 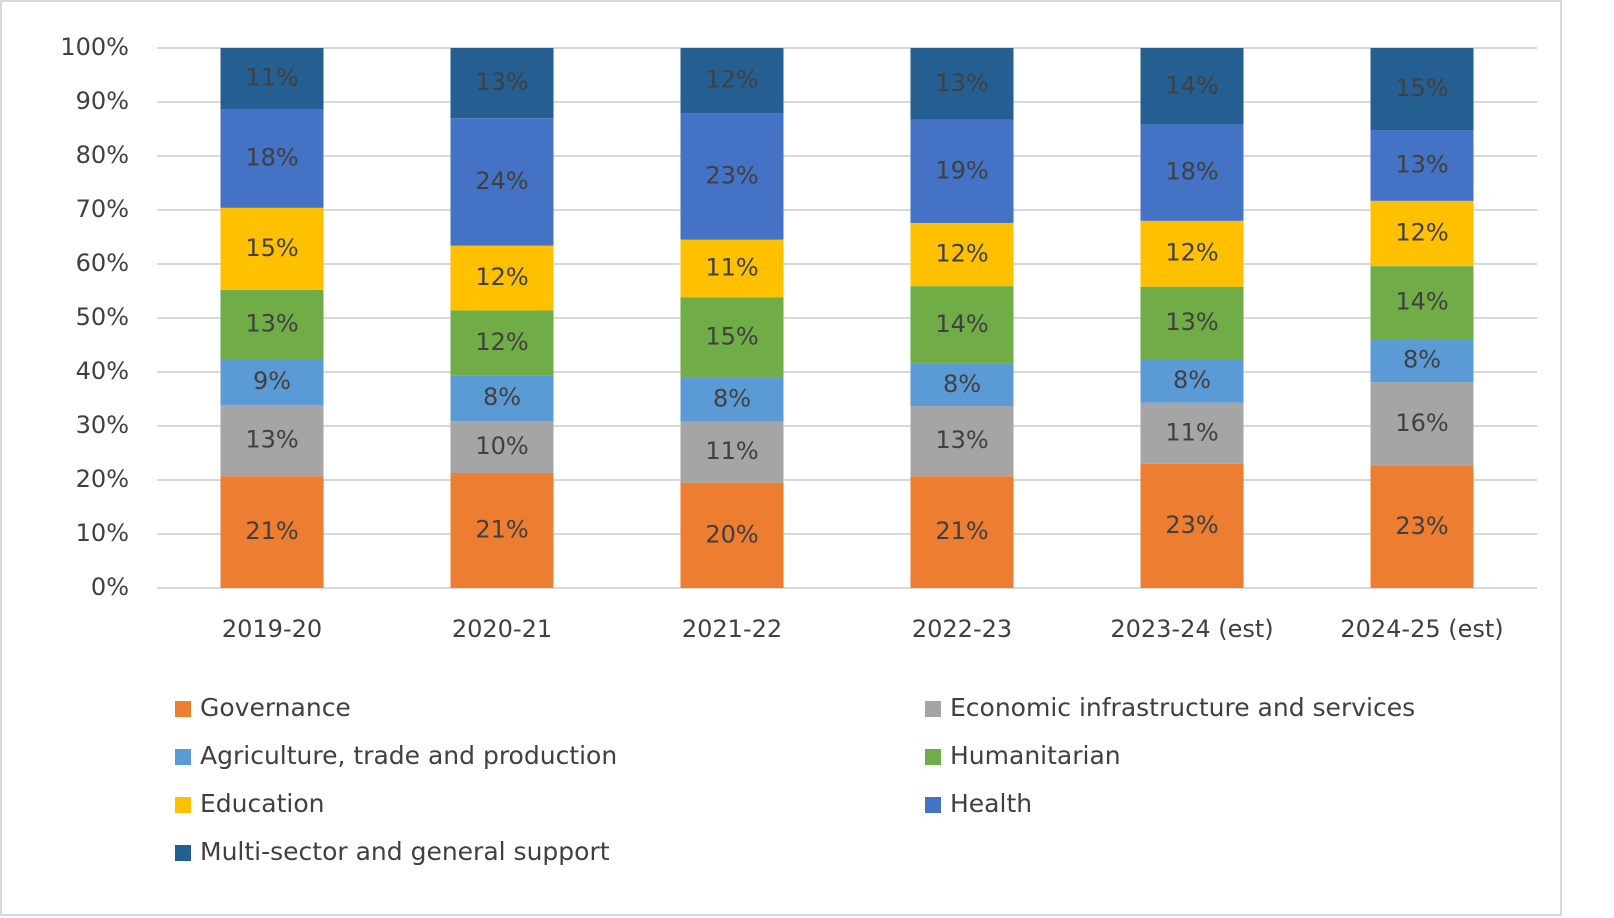 I want to click on y-tick-label: 60%, so click(x=102, y=263).